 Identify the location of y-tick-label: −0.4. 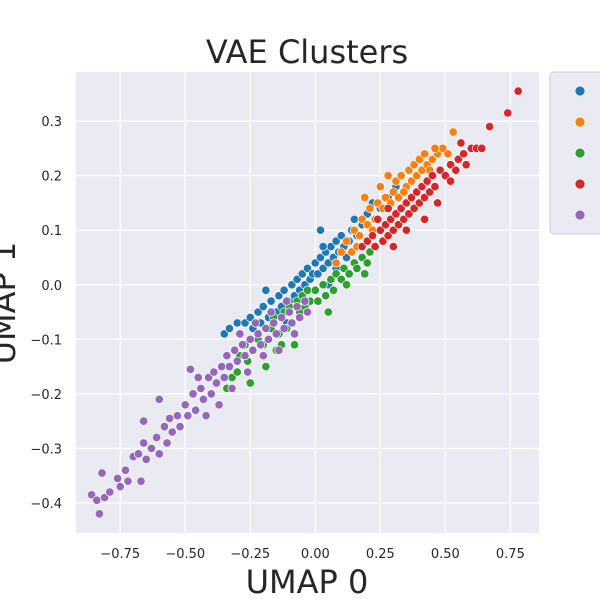
(46, 504).